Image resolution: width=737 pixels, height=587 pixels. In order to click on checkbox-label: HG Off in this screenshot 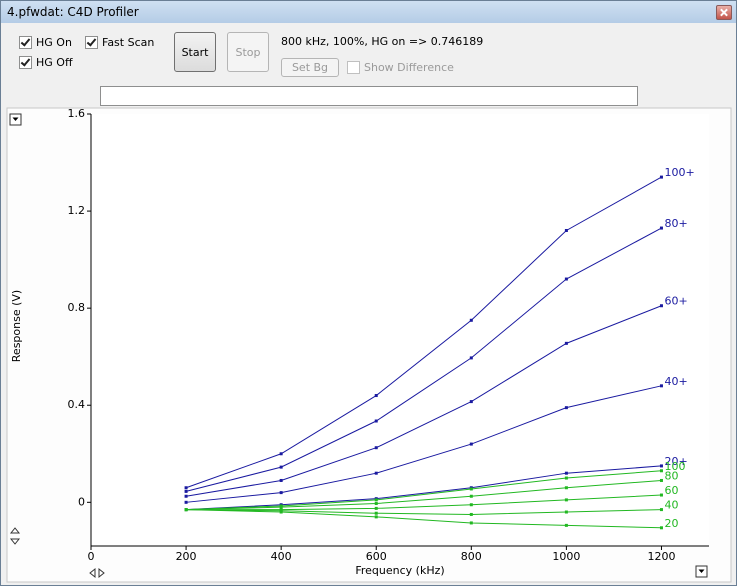, I will do `click(54, 62)`.